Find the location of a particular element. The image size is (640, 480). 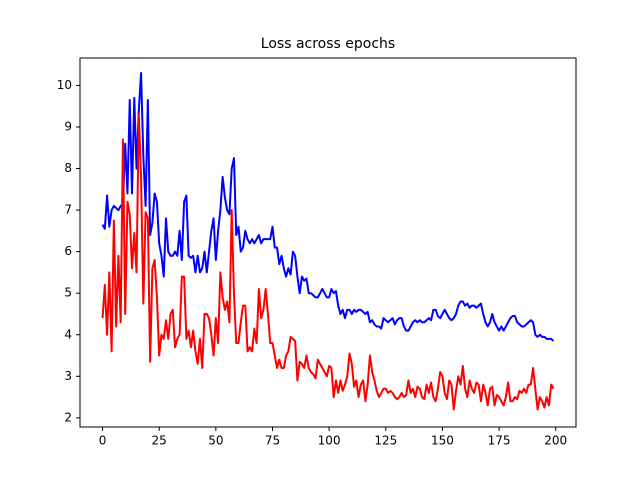

x-tick-label: 150 is located at coordinates (442, 441).